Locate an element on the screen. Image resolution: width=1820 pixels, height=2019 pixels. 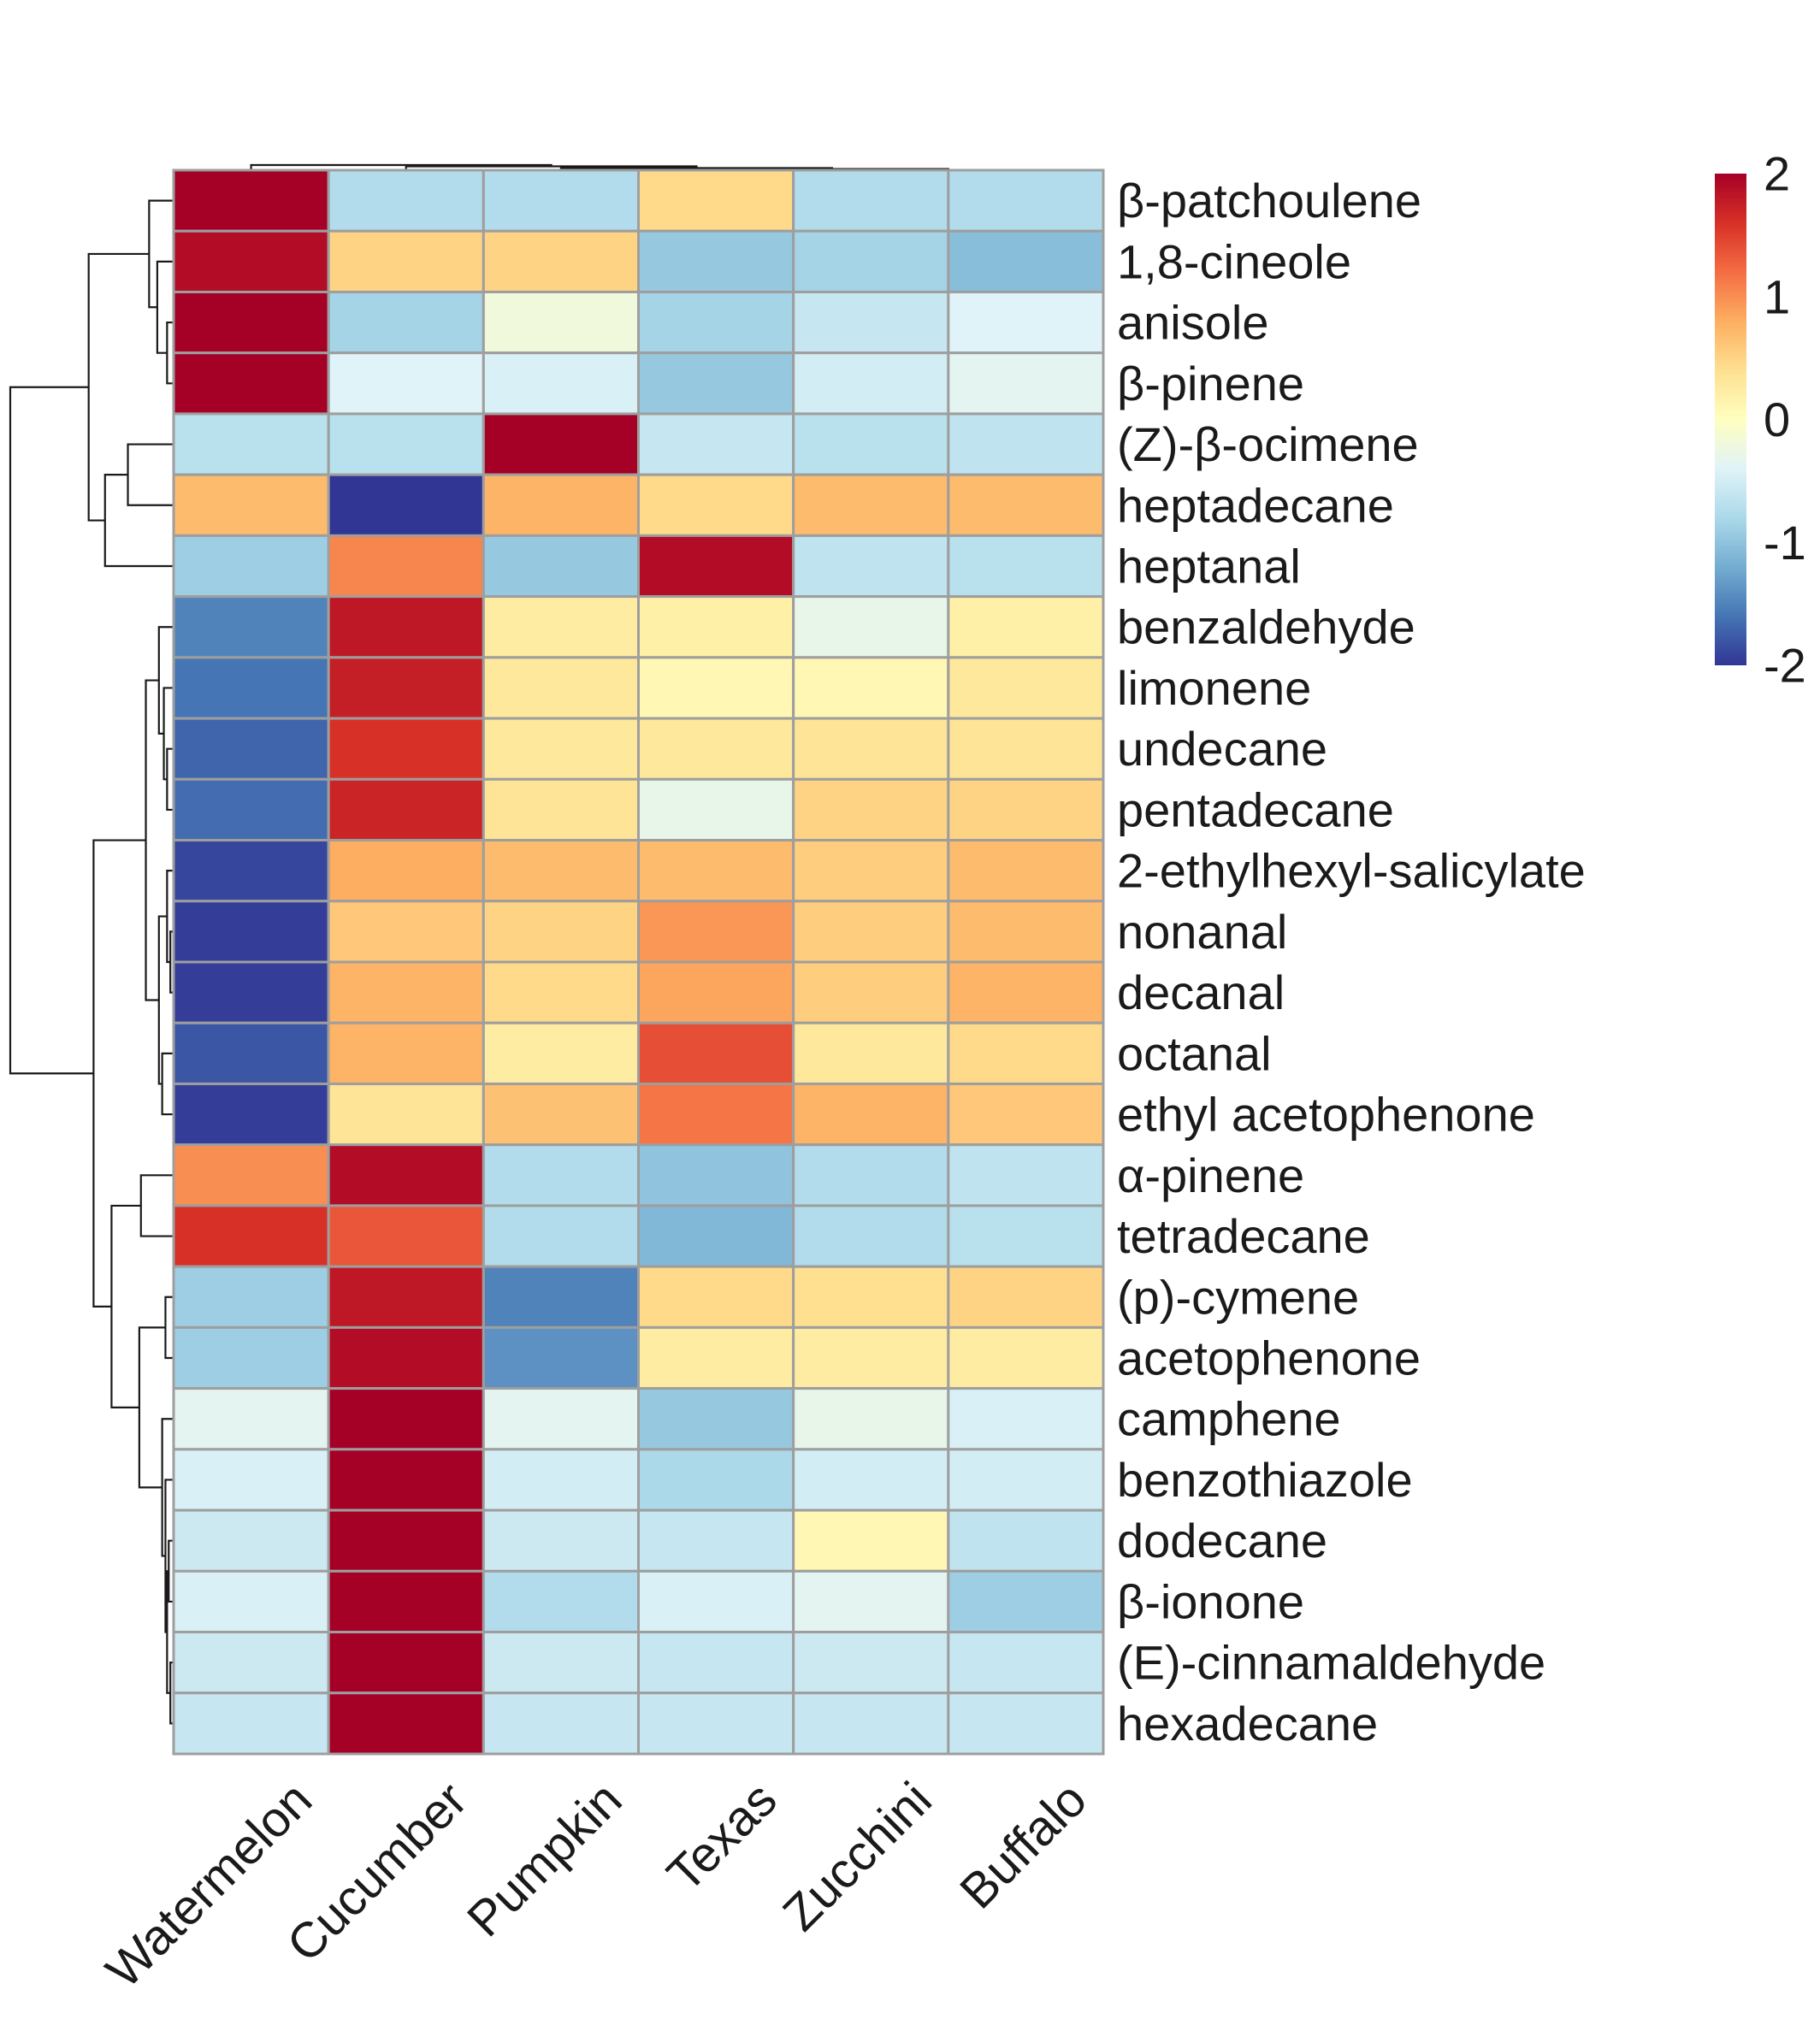
row-label: benzothiazole is located at coordinates (1265, 1480).